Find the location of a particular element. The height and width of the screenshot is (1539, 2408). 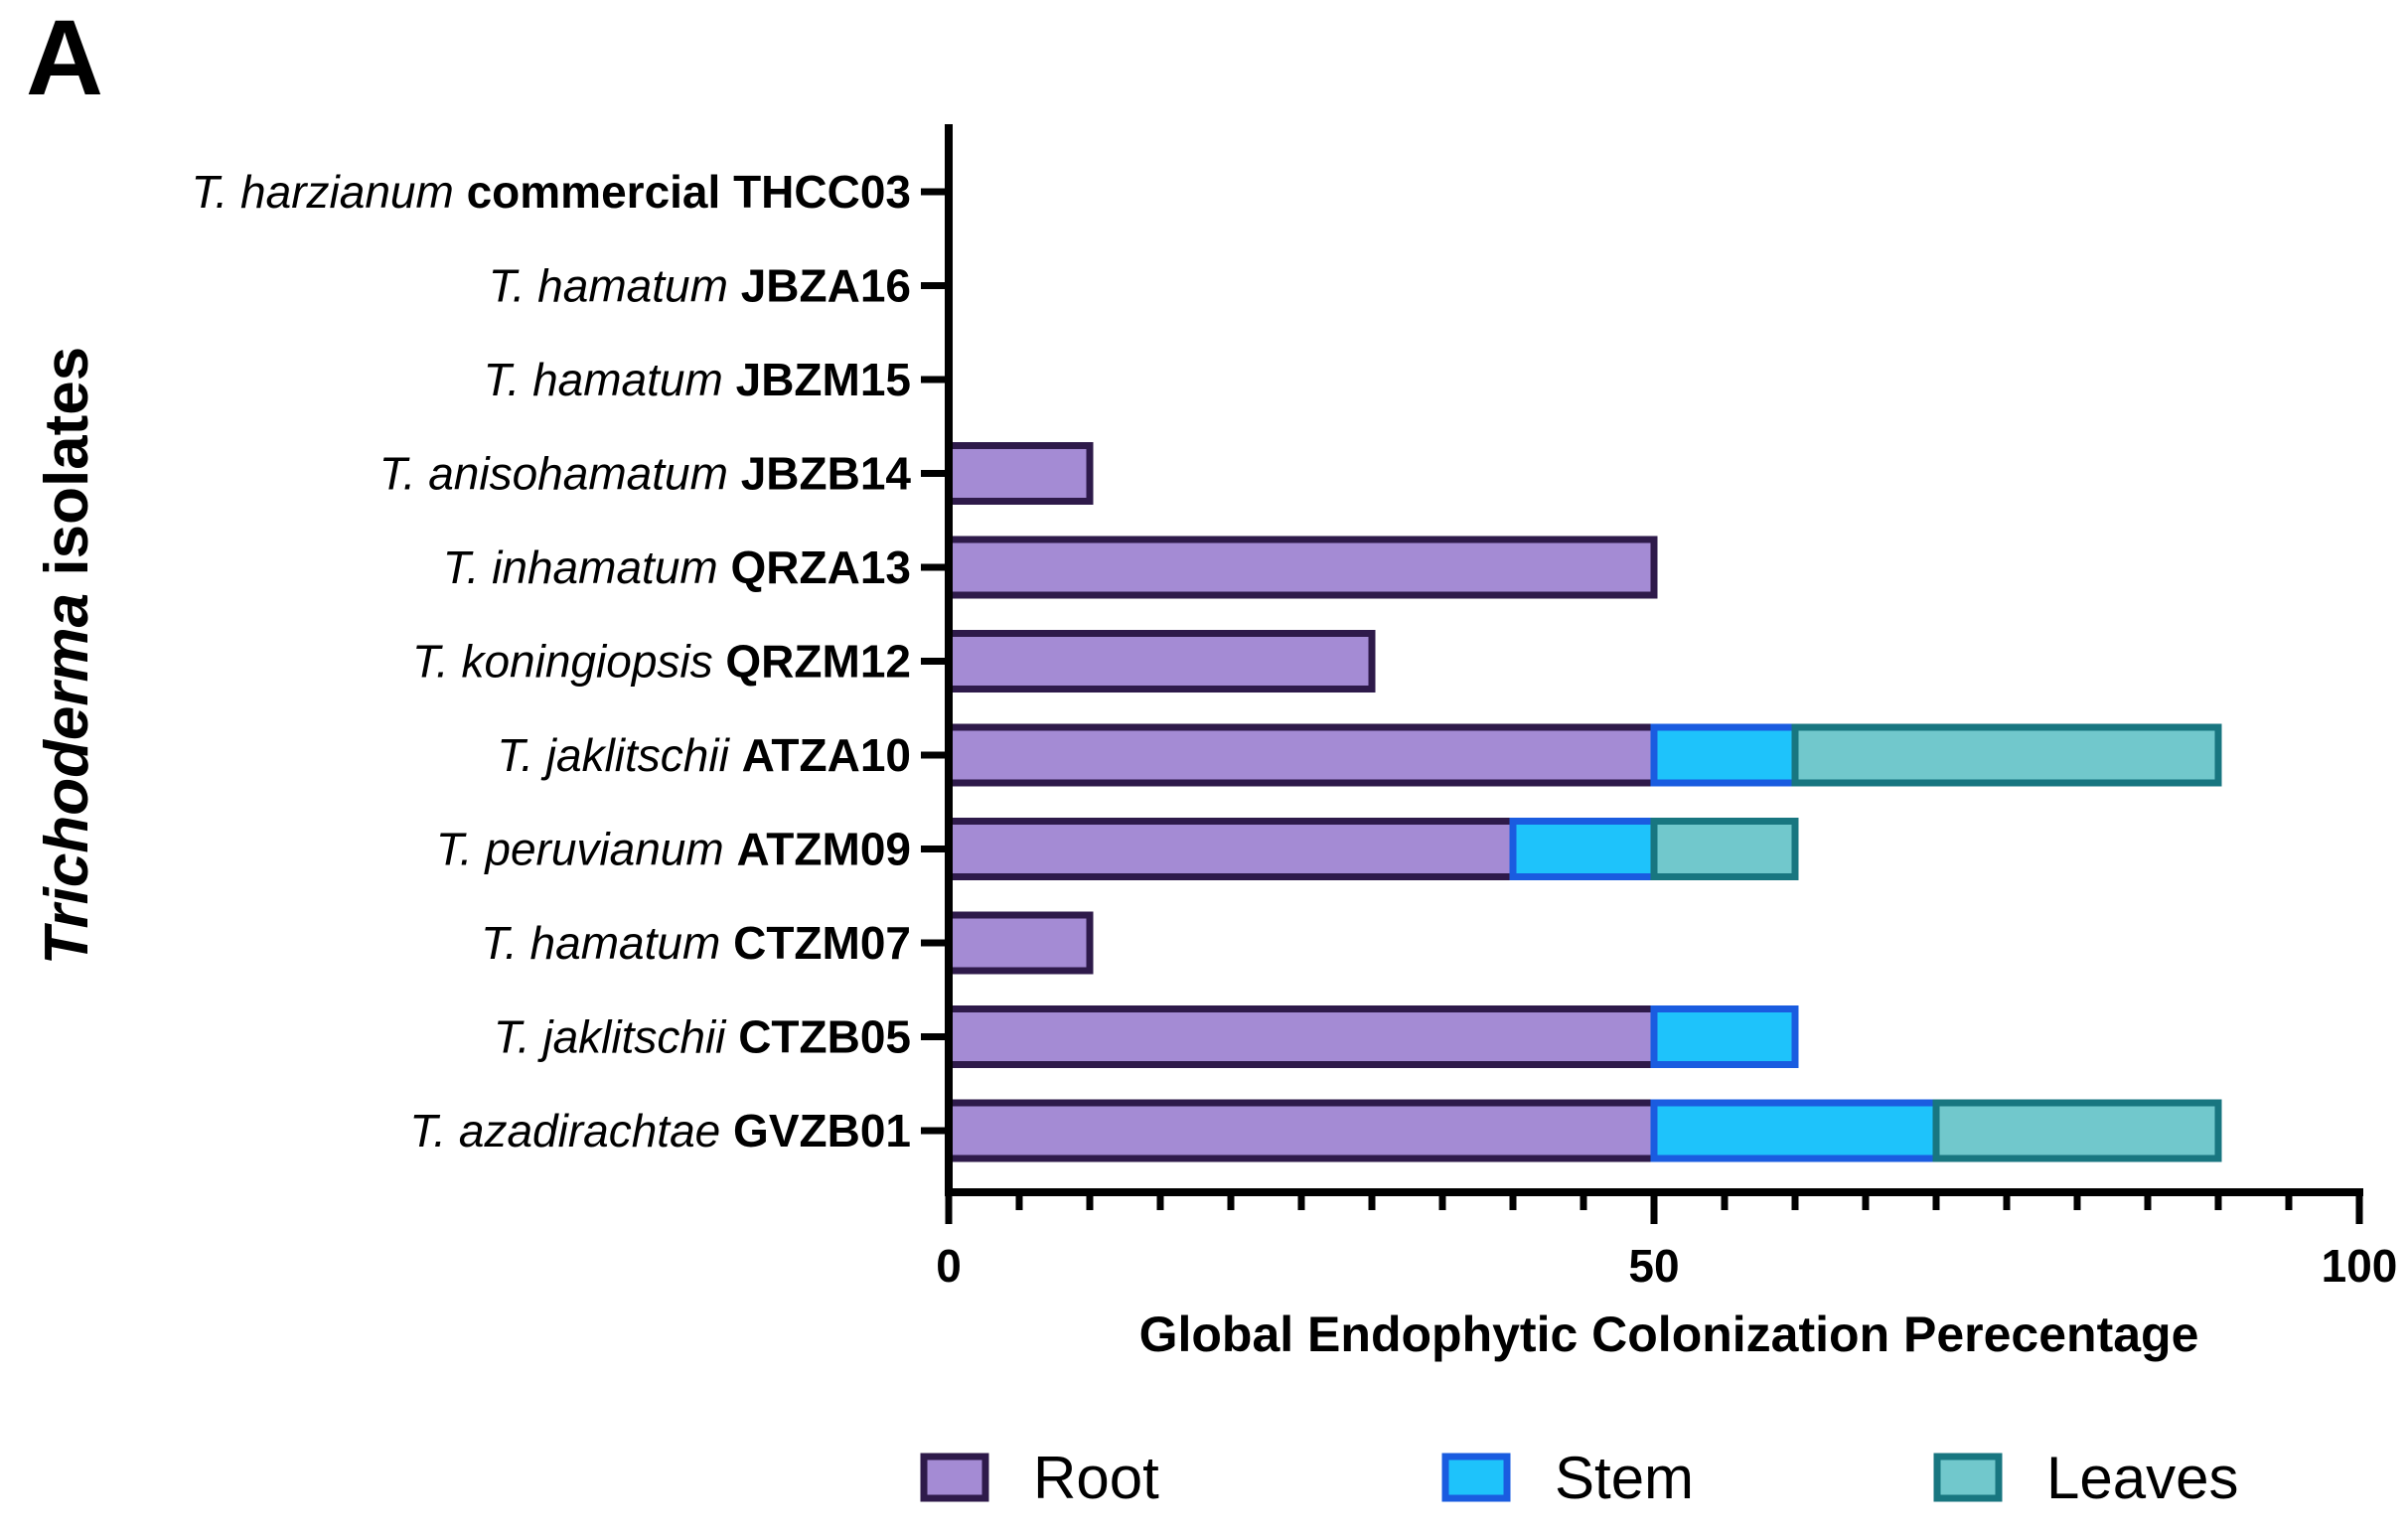

isolate-code: JBZB14 is located at coordinates (826, 474).